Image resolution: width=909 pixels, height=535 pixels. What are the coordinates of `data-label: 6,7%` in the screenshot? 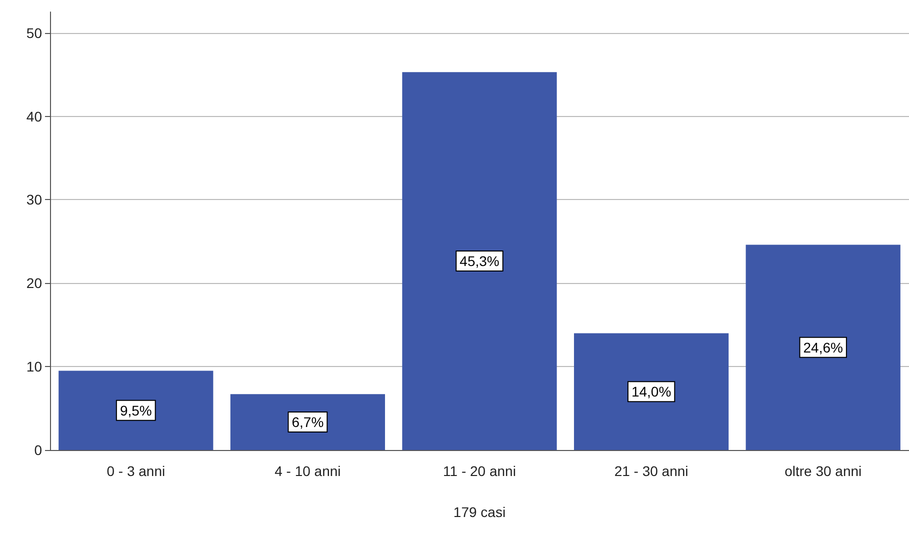 It's located at (308, 422).